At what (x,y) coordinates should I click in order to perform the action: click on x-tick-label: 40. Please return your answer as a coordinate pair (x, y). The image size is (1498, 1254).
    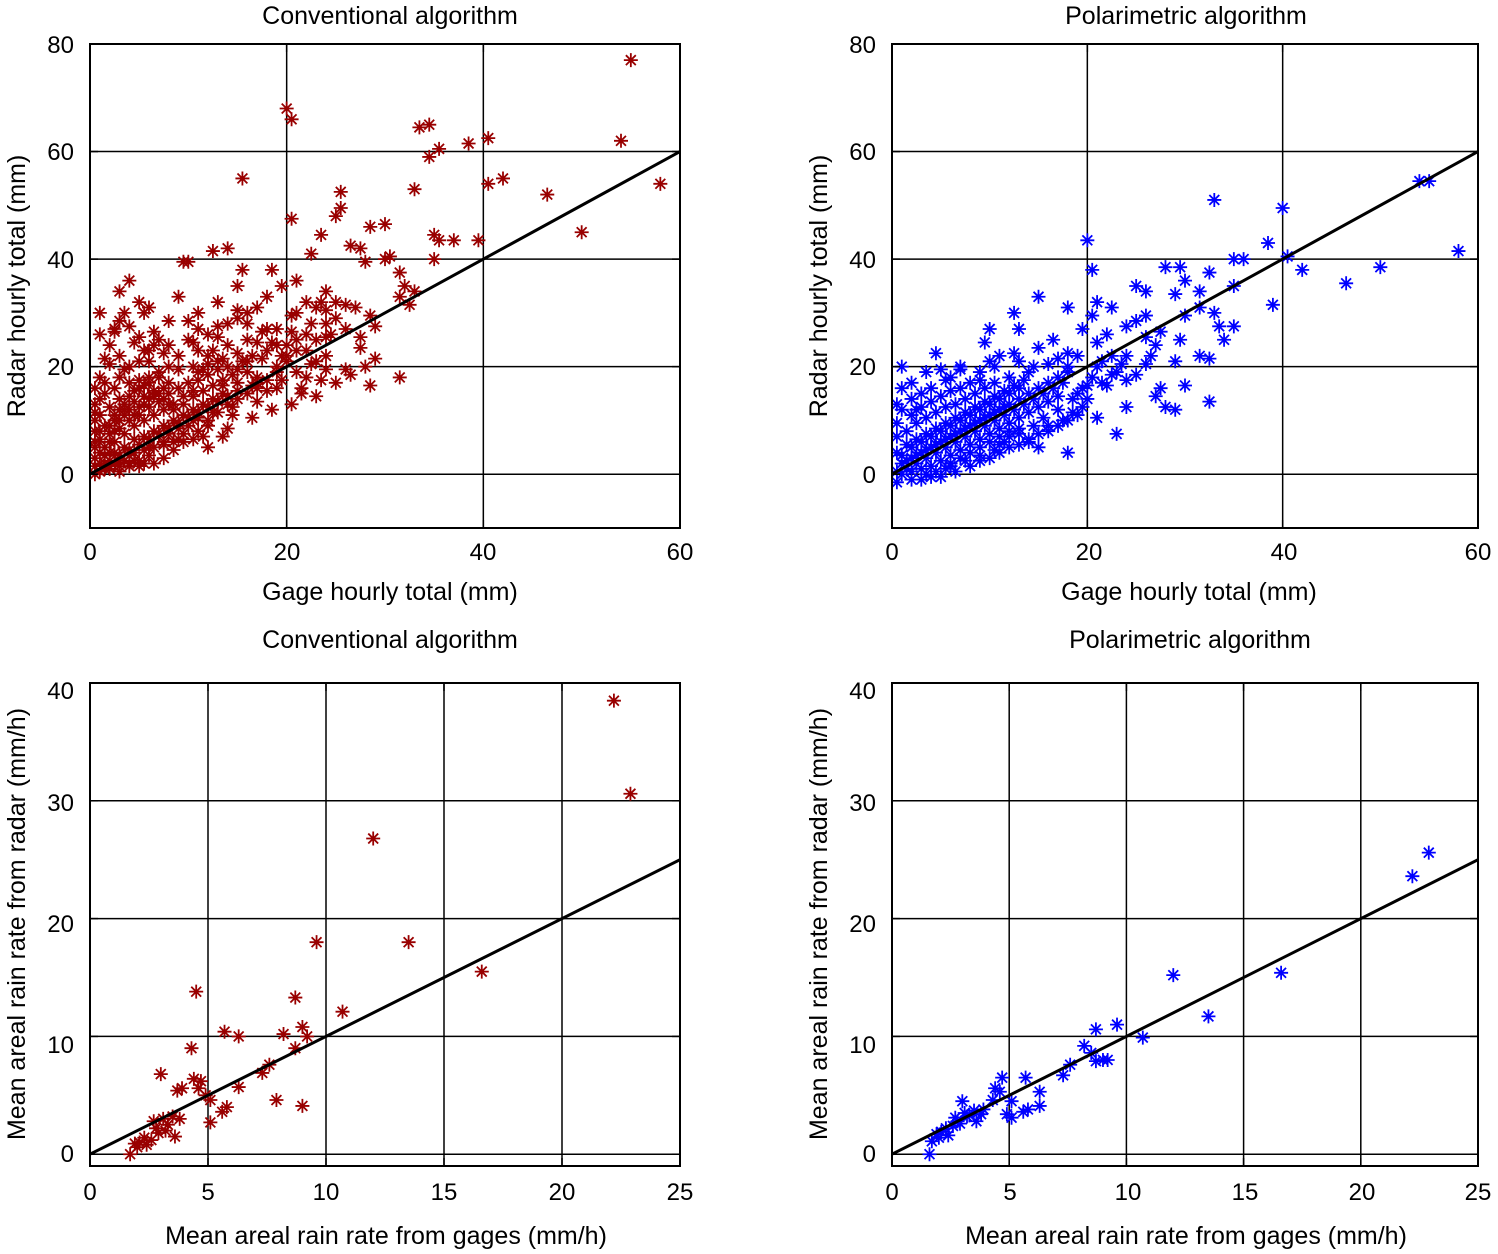
    Looking at the image, I should click on (483, 552).